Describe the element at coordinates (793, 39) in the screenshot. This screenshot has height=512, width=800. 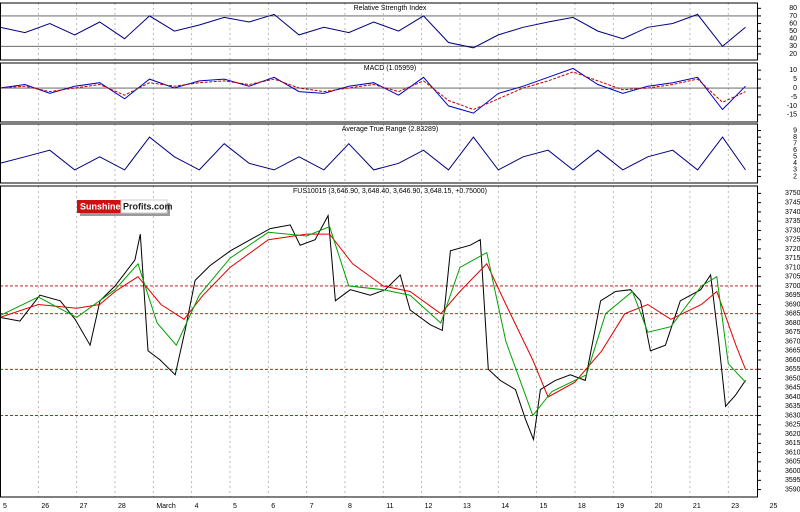
I see `y-tick-label: 40` at that location.